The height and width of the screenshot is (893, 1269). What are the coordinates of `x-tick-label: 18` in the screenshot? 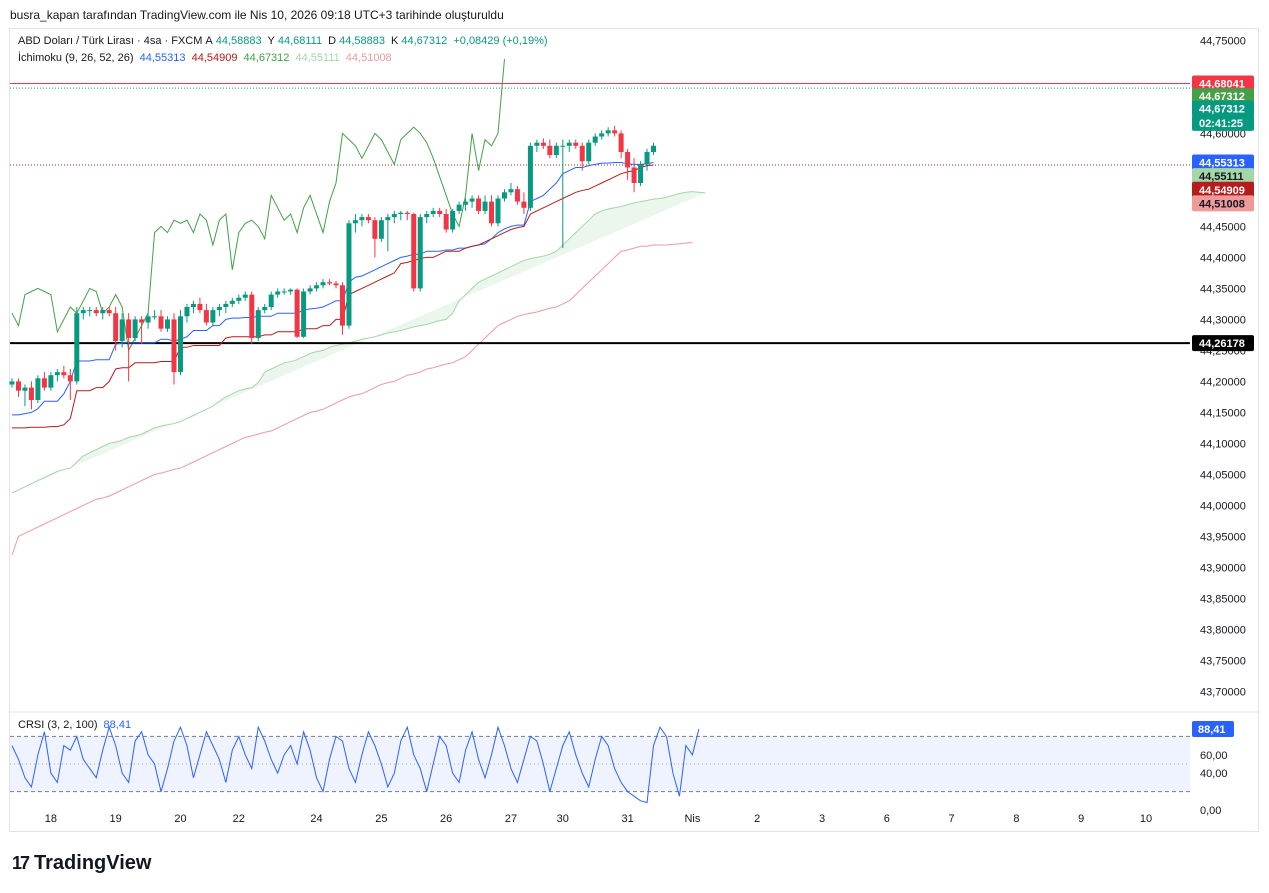 It's located at (51, 819).